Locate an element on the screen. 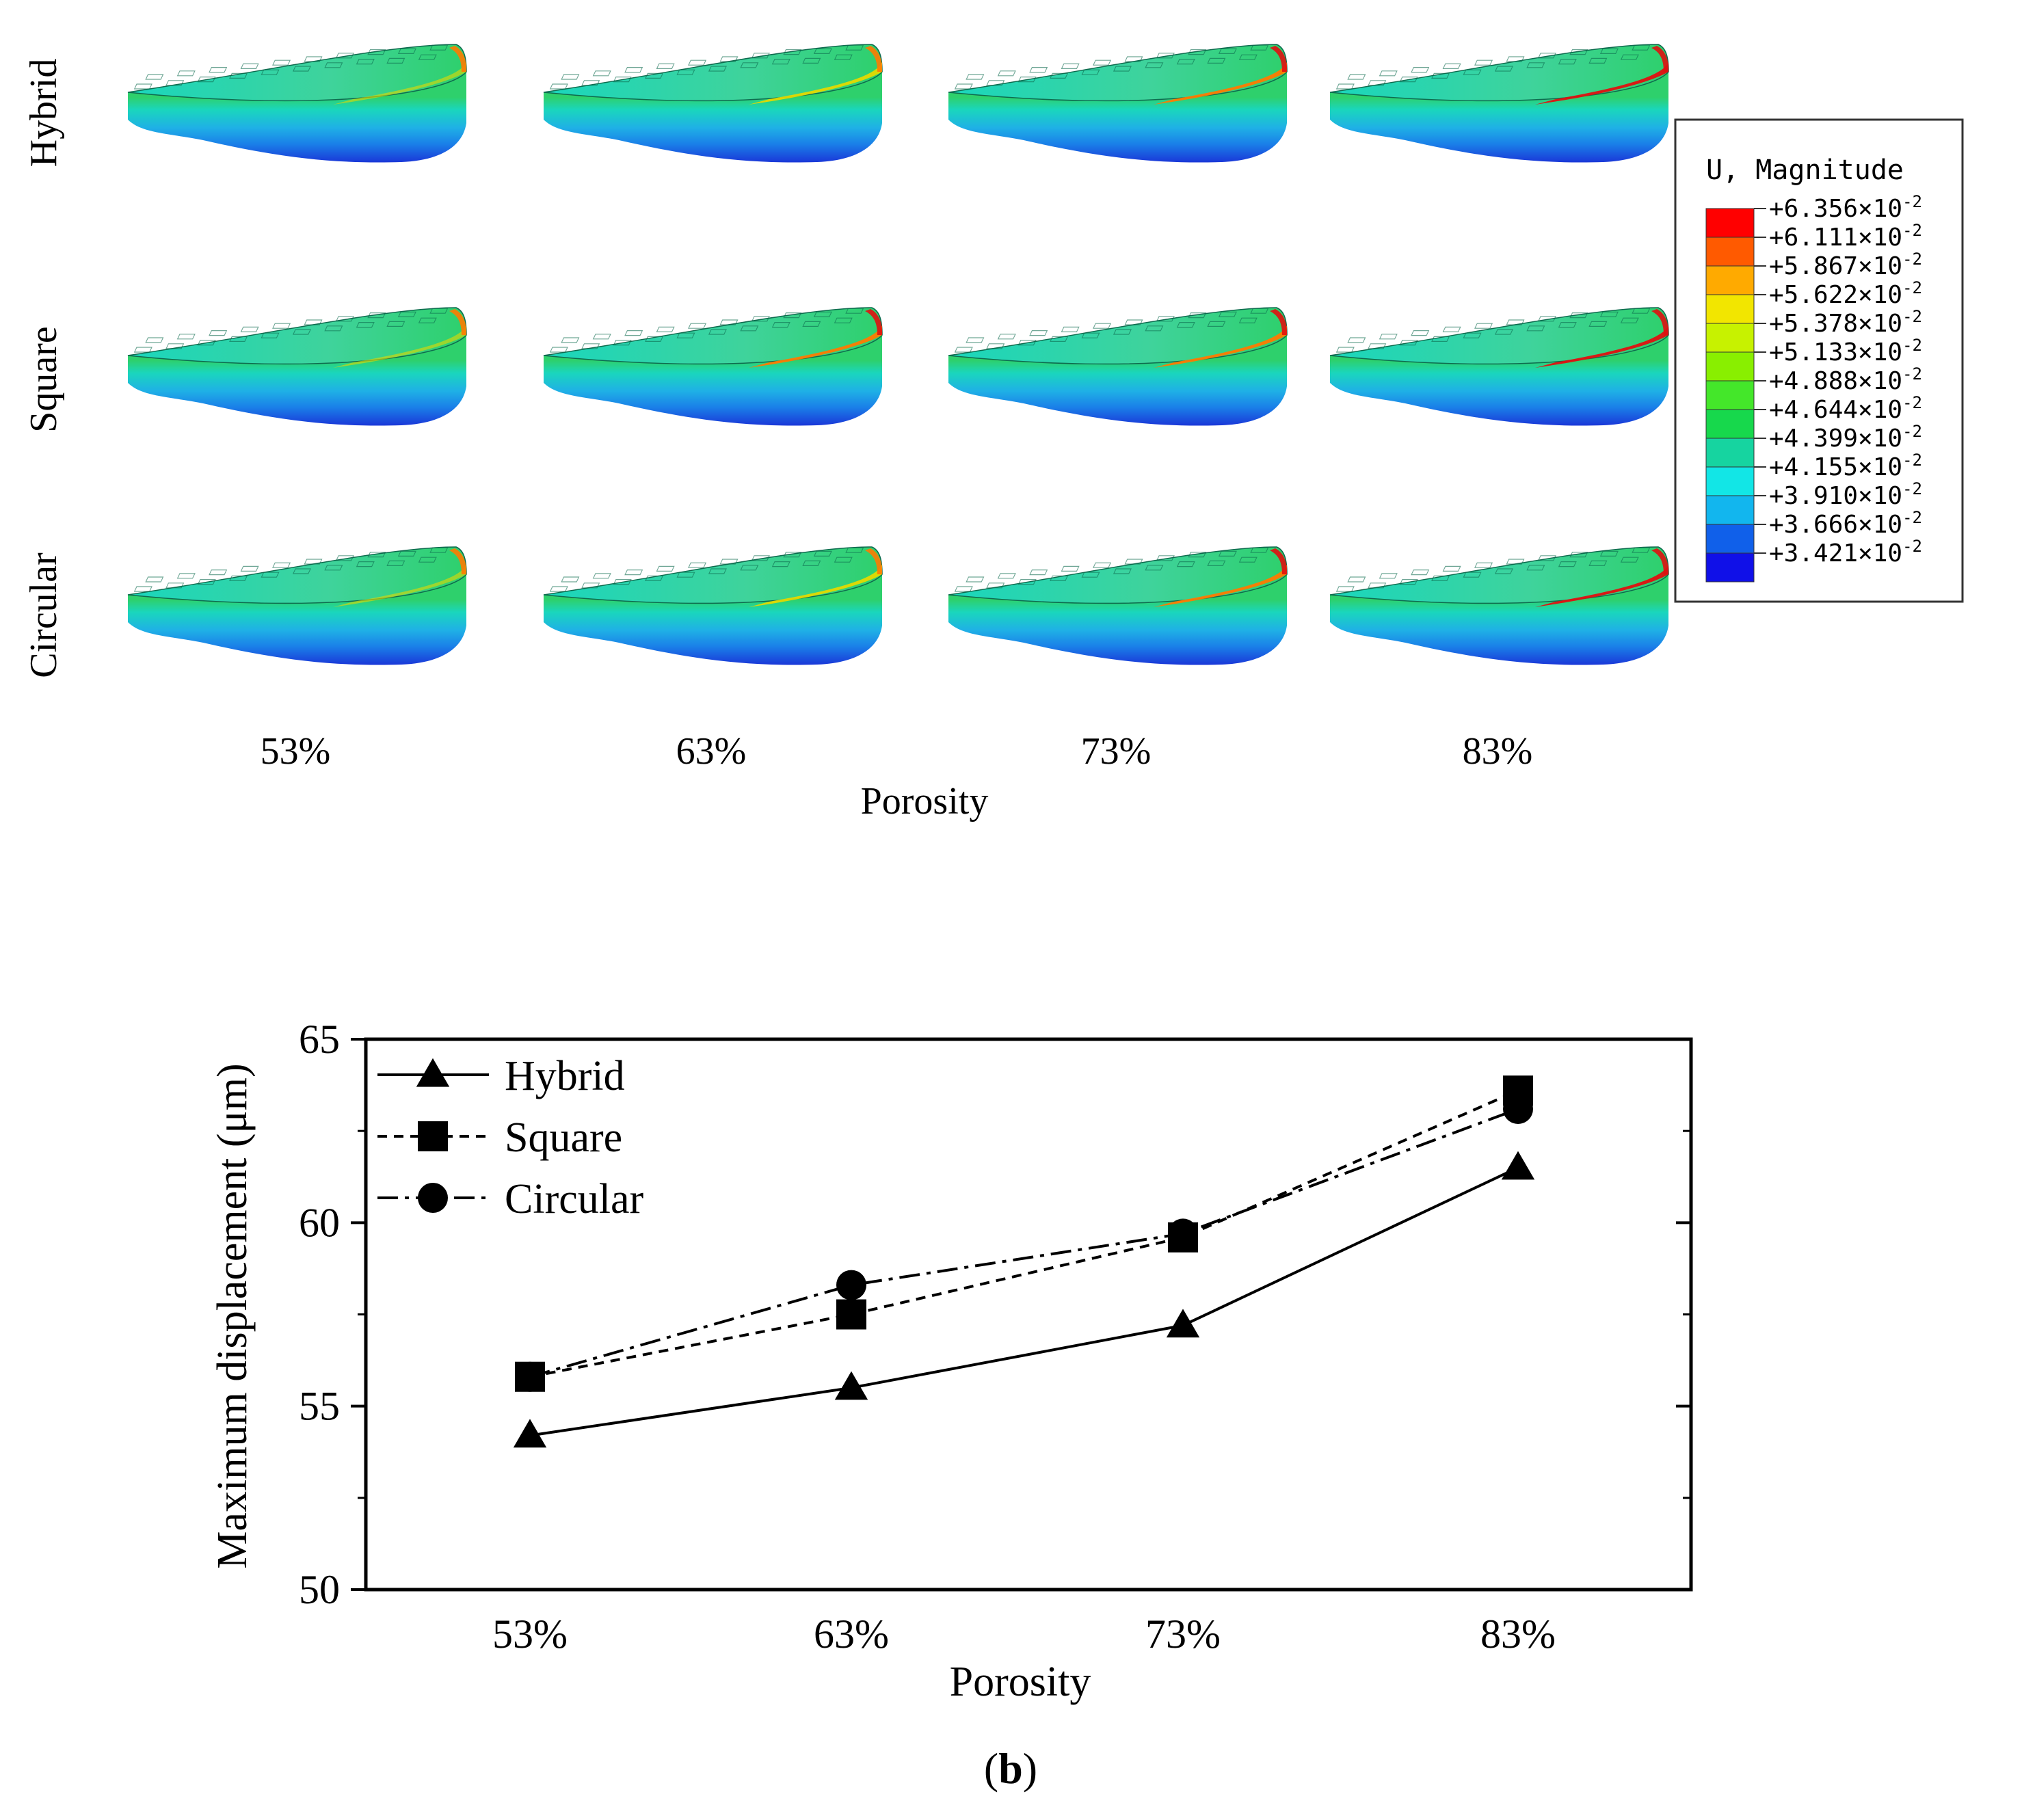 The height and width of the screenshot is (1820, 2022). legend-label: Hybrid is located at coordinates (565, 1076).